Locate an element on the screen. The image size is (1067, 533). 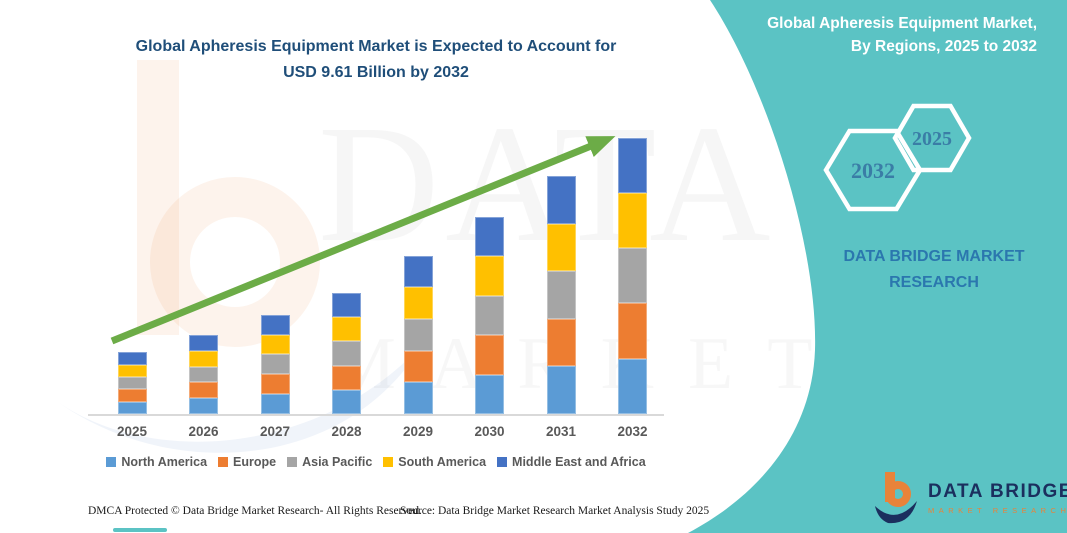
hexagon-2025-label: 2025 is located at coordinates (932, 139).